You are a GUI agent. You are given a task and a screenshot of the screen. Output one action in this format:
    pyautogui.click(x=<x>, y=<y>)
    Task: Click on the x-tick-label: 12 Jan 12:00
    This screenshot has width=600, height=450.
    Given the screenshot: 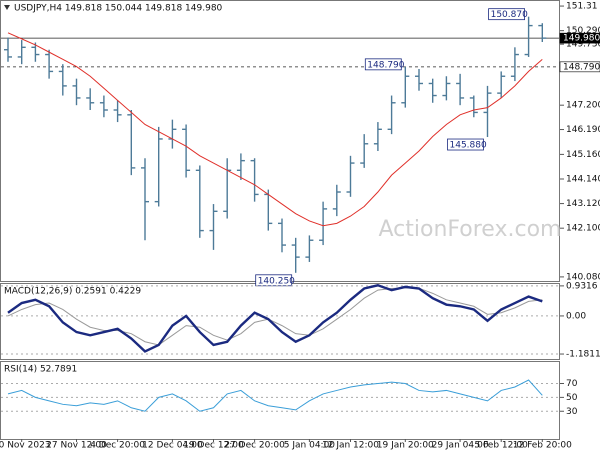 What is the action you would take?
    pyautogui.click(x=350, y=445)
    